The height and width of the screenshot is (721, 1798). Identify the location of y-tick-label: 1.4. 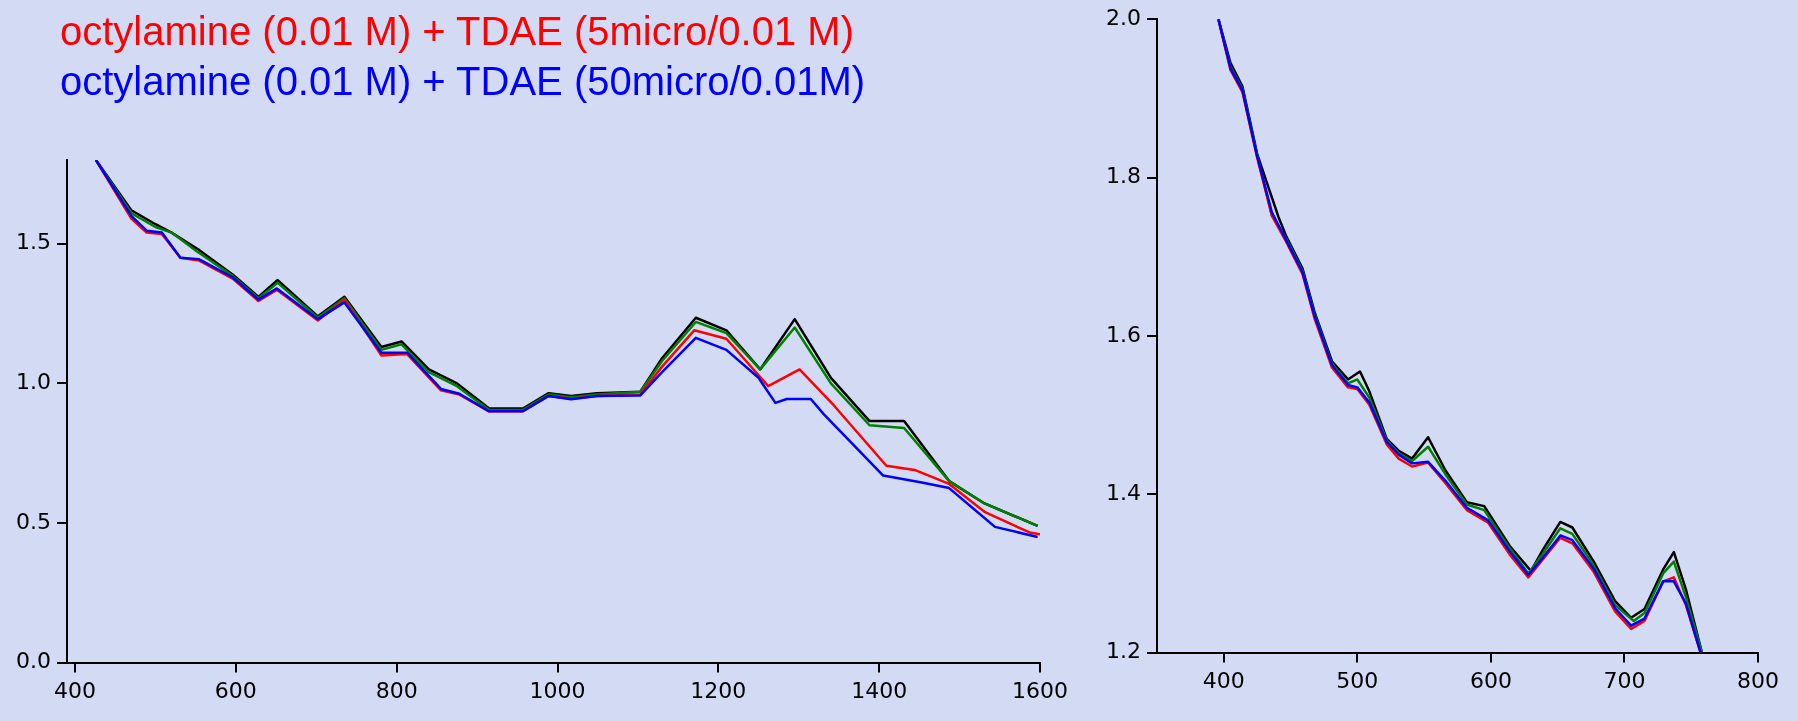
(1123, 492).